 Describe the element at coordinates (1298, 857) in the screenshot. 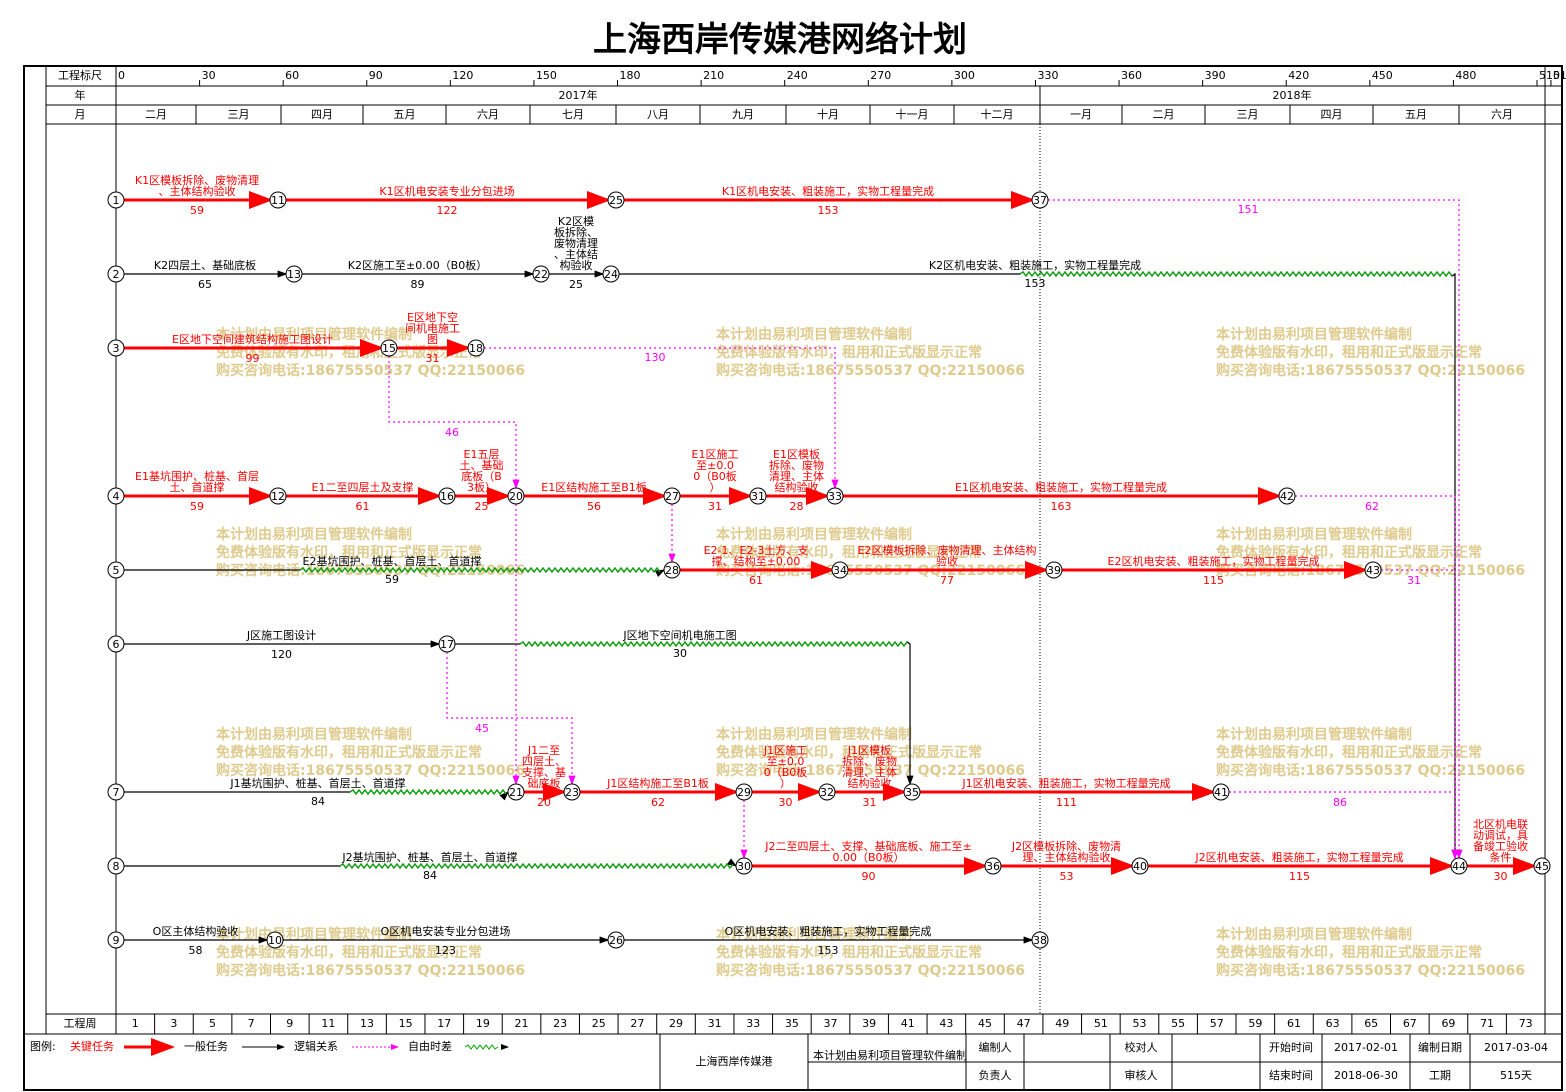

I see `task-label: J2区机电安装、粗装施工，实物工程量完成` at that location.